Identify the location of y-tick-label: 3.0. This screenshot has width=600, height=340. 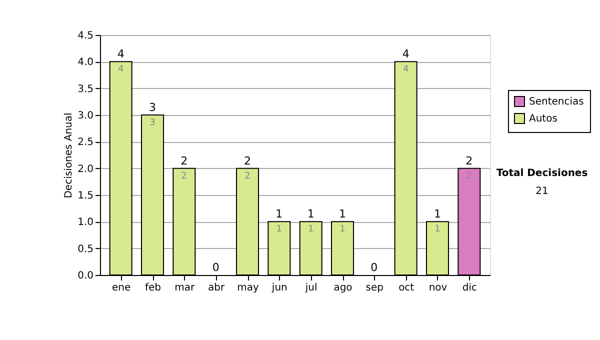
(86, 116).